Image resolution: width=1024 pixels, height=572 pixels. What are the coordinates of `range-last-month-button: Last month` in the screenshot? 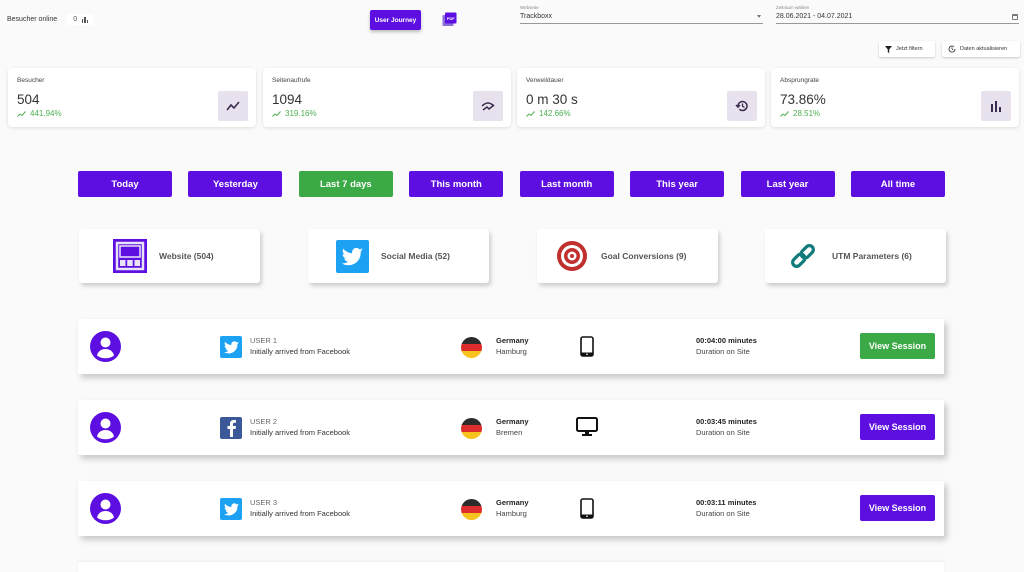 It's located at (566, 184).